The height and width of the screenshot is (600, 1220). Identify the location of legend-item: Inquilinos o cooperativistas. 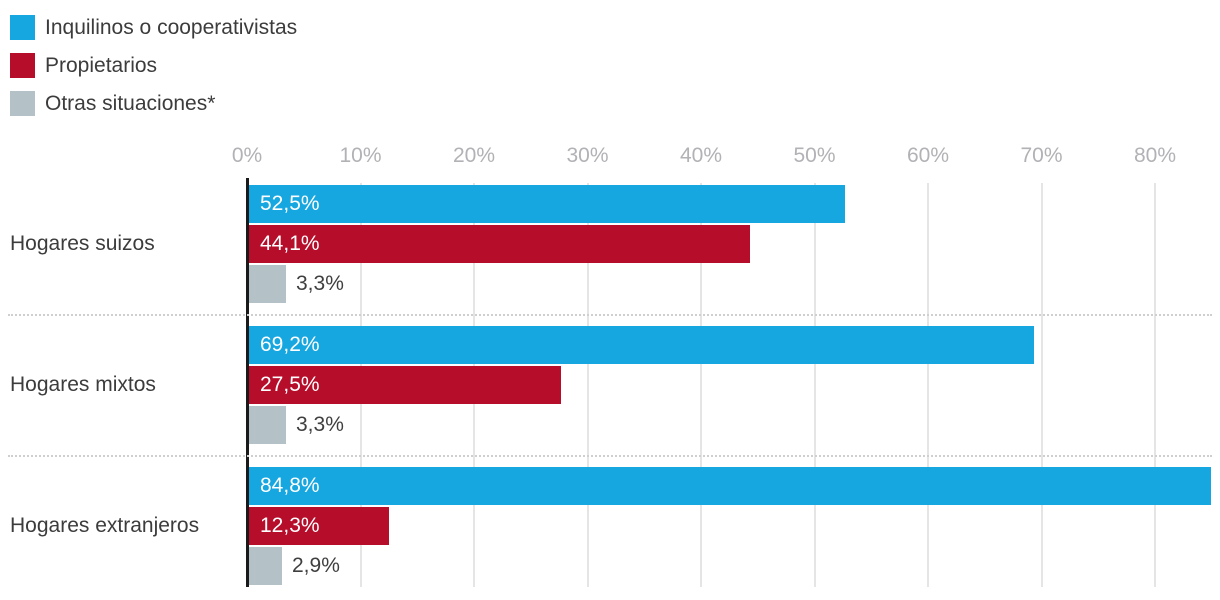
(153, 27).